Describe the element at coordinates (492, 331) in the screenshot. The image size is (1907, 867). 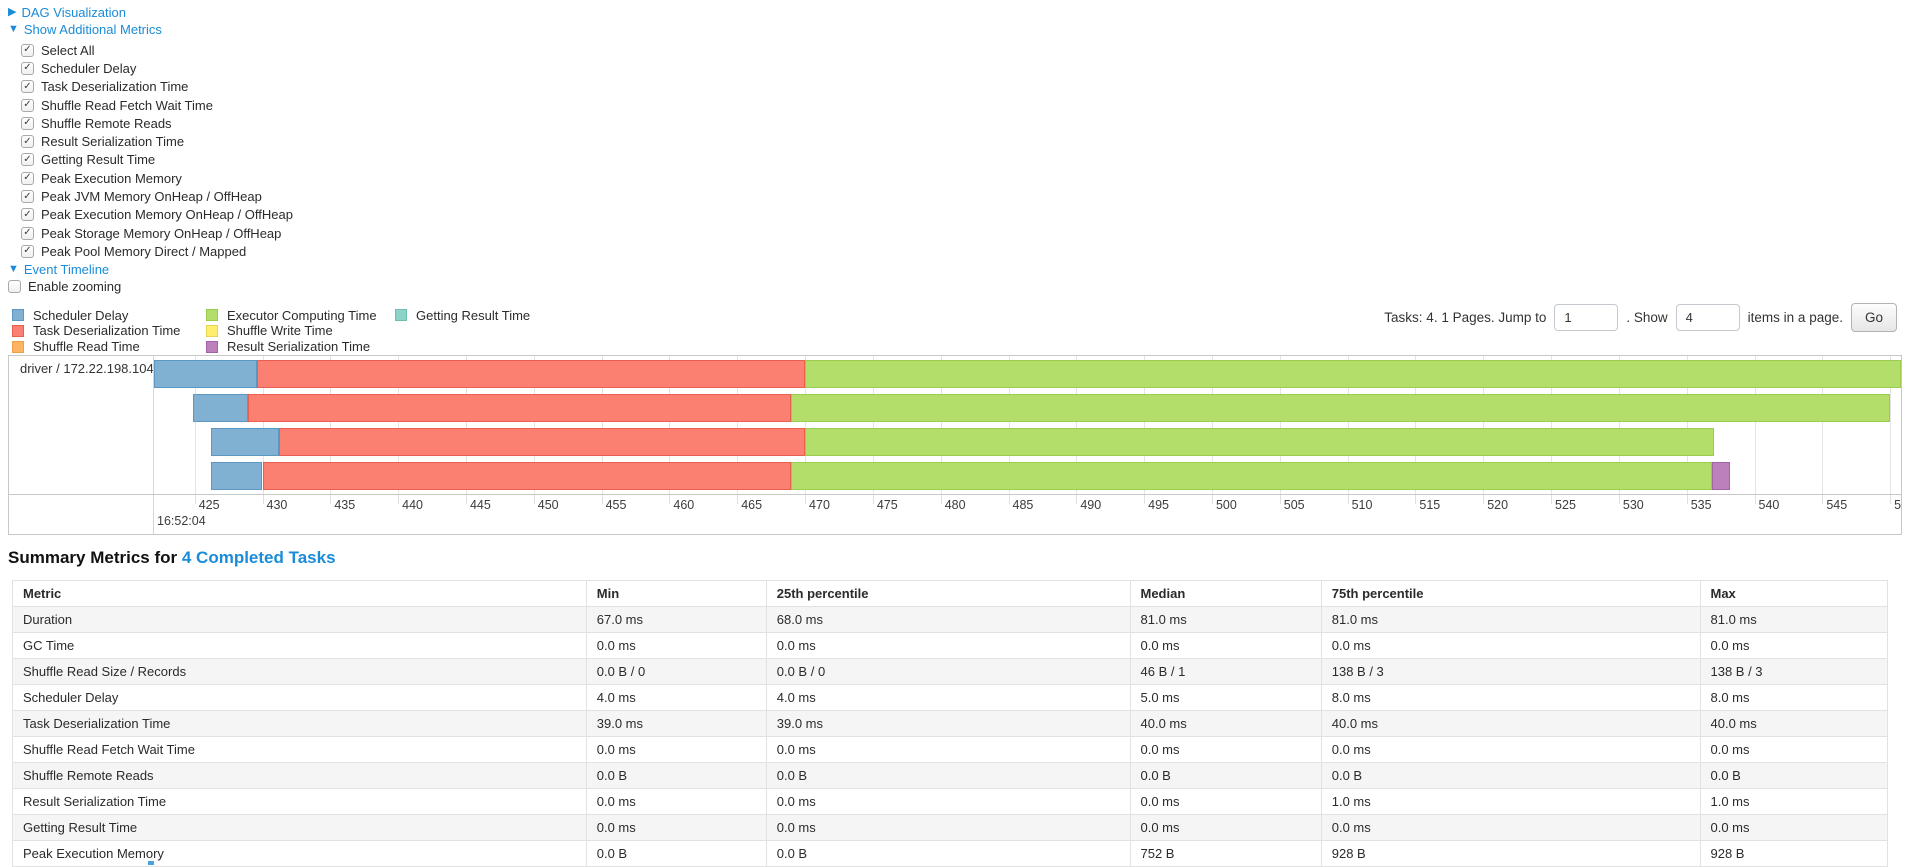
I see `legend-column: Getting Result Time` at that location.